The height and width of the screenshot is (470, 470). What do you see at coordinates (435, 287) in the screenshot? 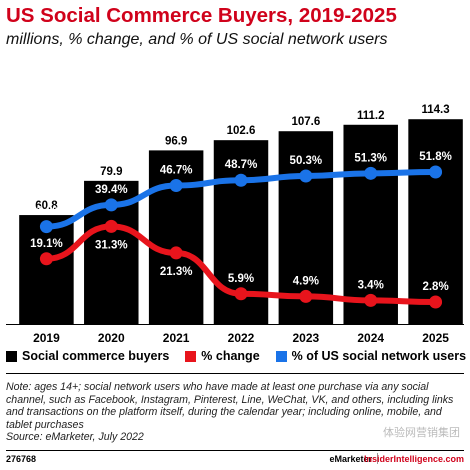
I see `change-label-2025: 2.8%` at bounding box center [435, 287].